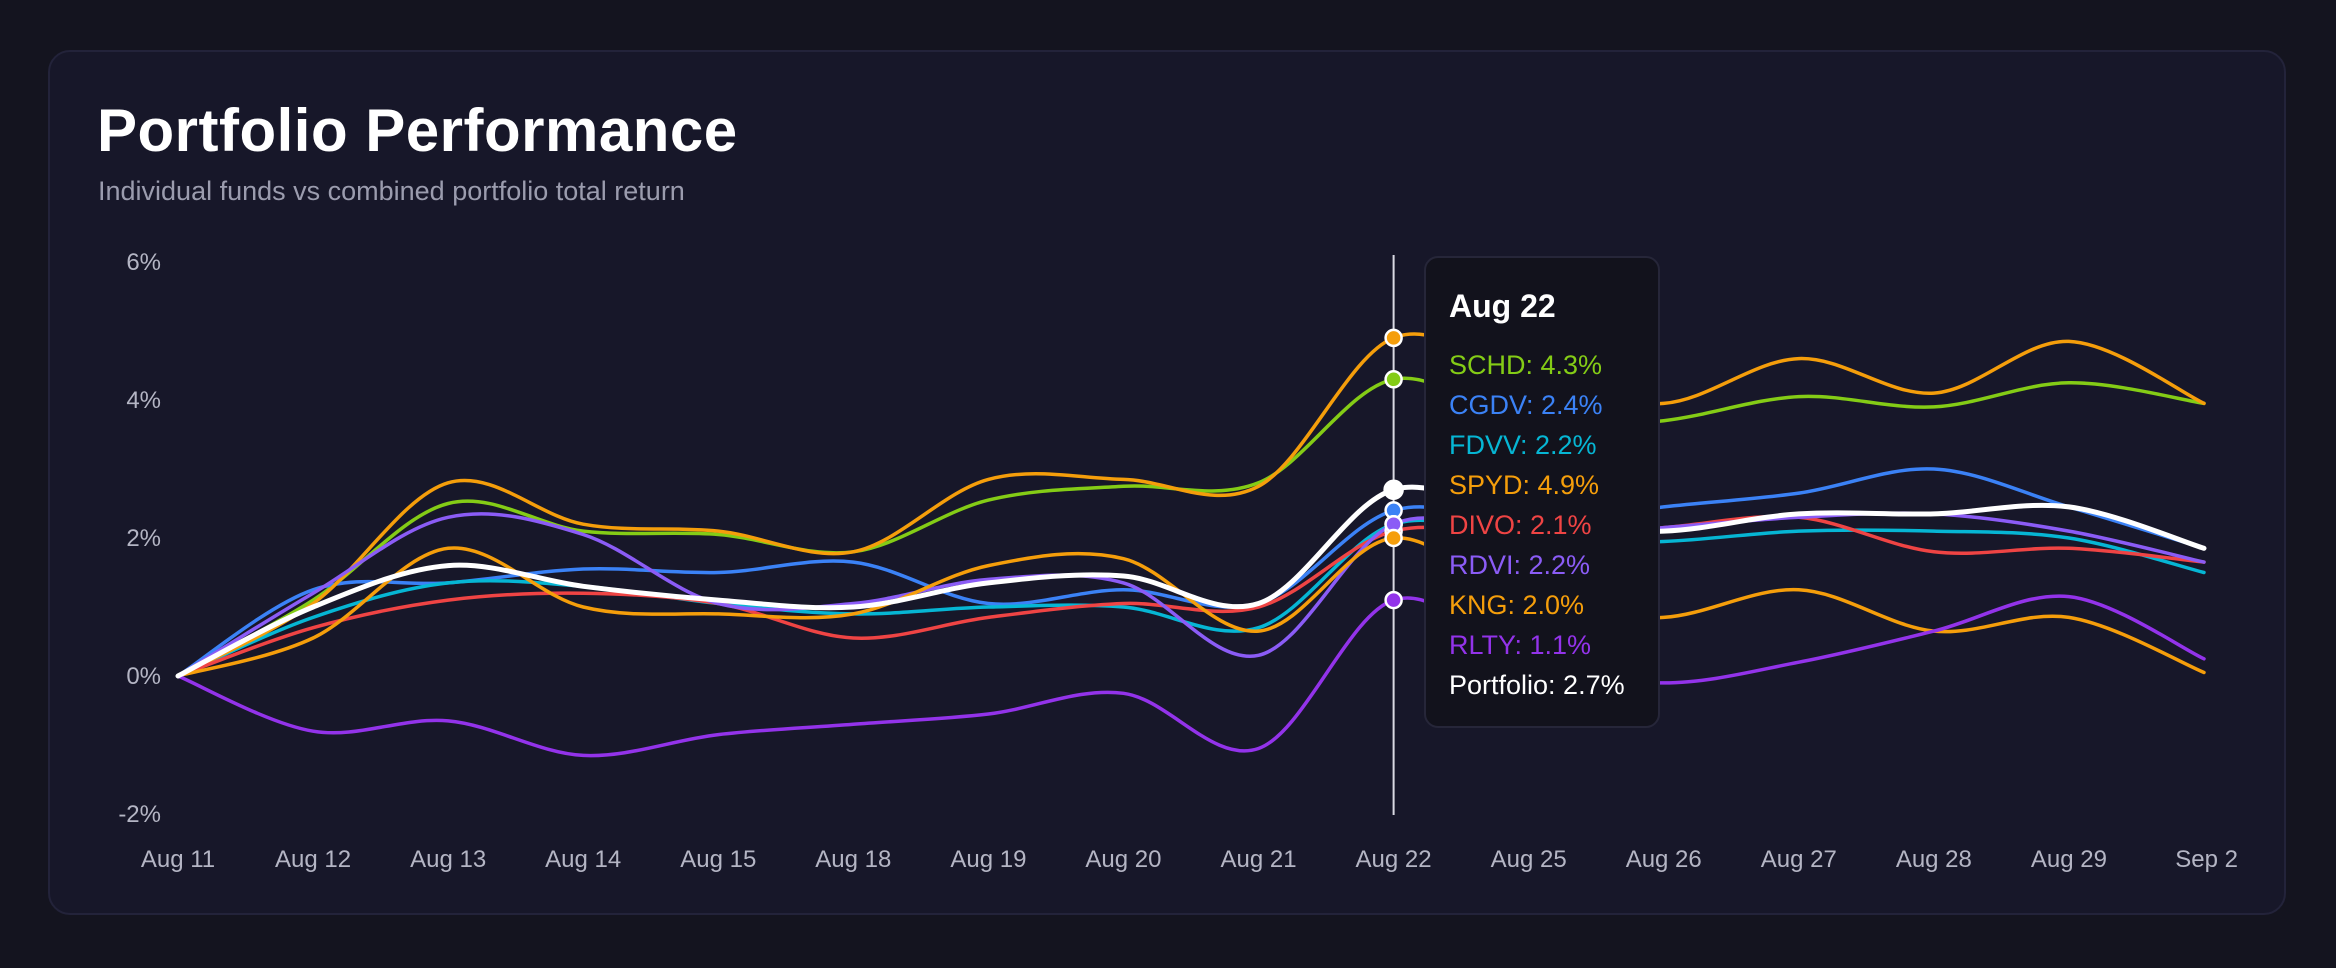 This screenshot has width=2336, height=968. What do you see at coordinates (143, 262) in the screenshot?
I see `y-tick-label: 6%` at bounding box center [143, 262].